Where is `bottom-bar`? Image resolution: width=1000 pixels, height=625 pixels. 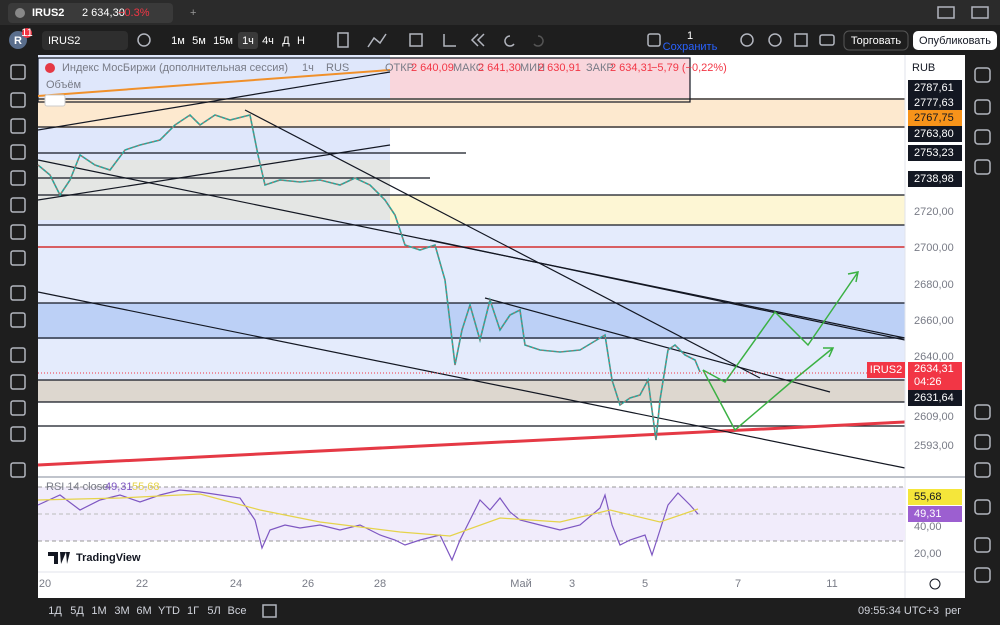 bottom-bar is located at coordinates (500, 611).